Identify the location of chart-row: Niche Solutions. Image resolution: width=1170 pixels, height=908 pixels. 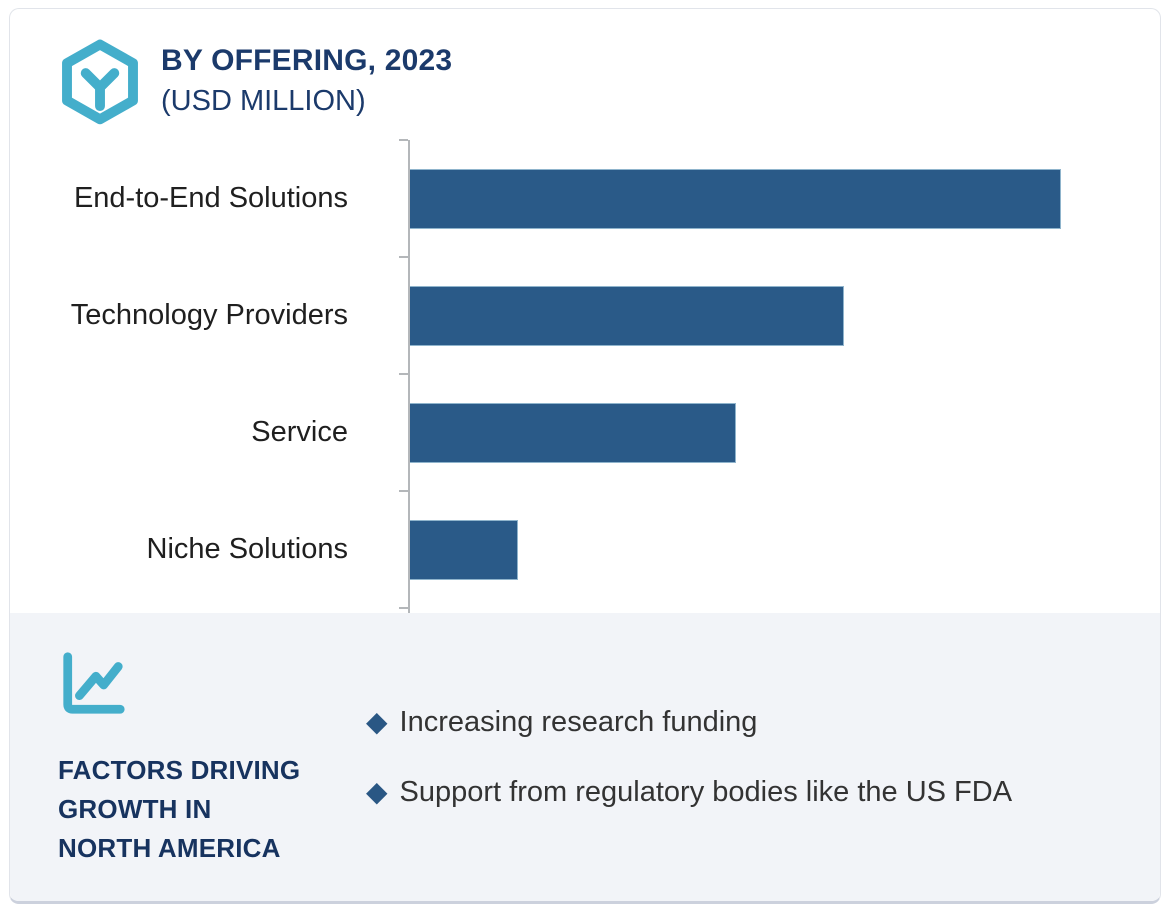
(585, 549).